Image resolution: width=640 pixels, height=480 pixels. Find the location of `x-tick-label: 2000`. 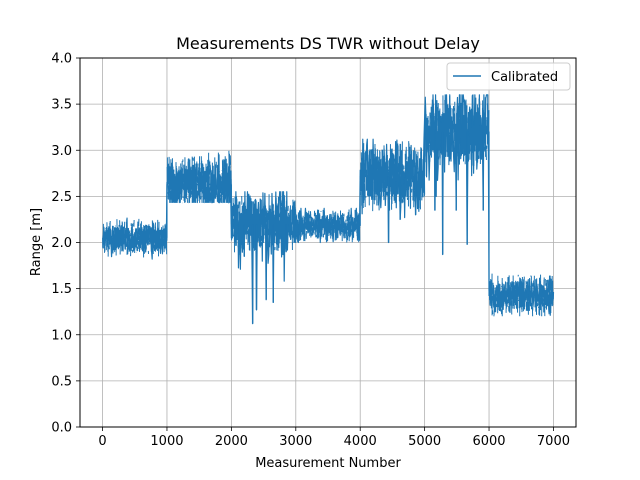

x-tick-label: 2000 is located at coordinates (231, 441).